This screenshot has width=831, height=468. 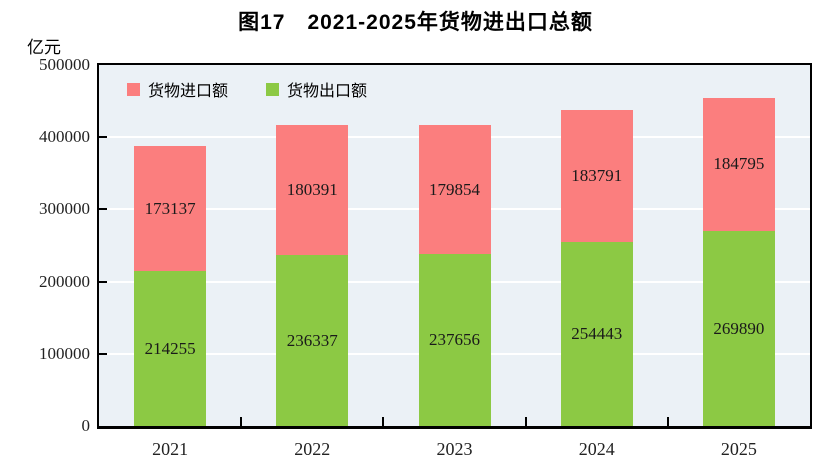 What do you see at coordinates (64, 137) in the screenshot?
I see `y-axis-tick-label: 400000` at bounding box center [64, 137].